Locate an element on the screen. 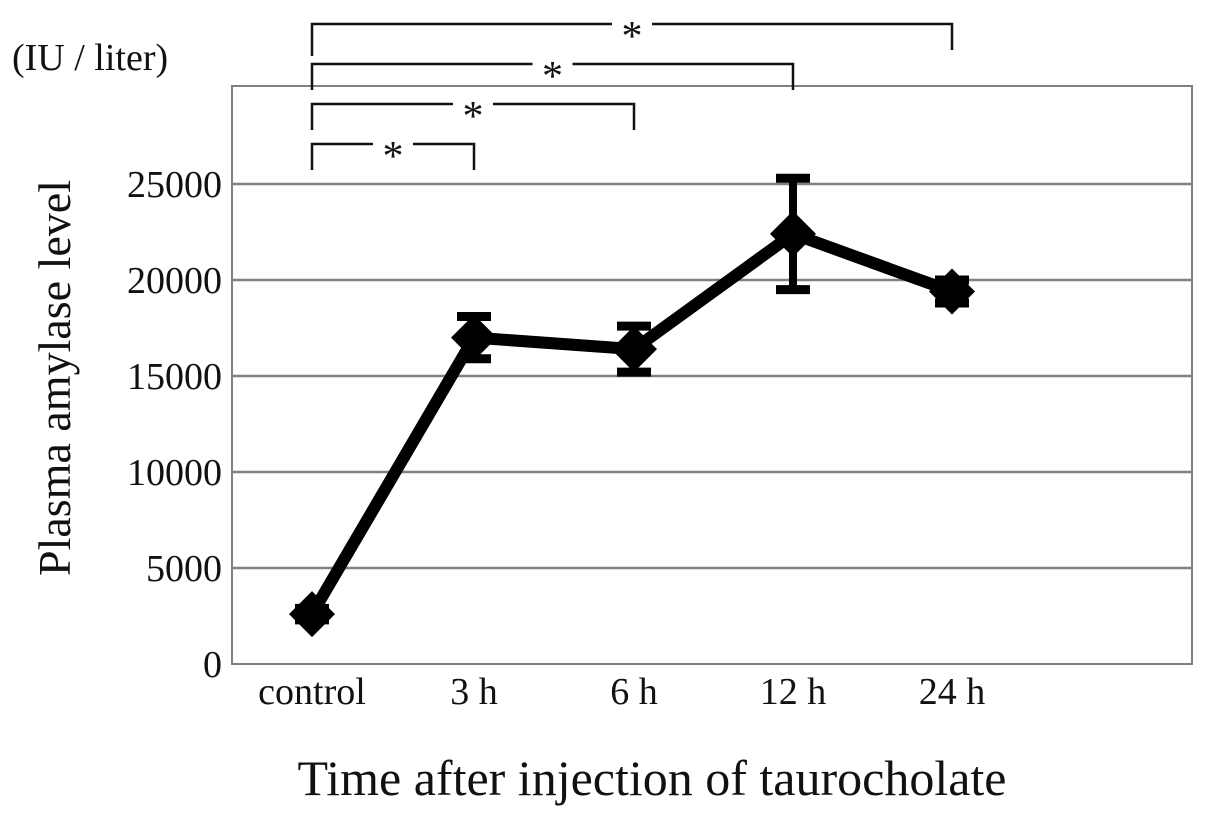 This screenshot has height=819, width=1205. x-tick-label: 6 h is located at coordinates (634, 692).